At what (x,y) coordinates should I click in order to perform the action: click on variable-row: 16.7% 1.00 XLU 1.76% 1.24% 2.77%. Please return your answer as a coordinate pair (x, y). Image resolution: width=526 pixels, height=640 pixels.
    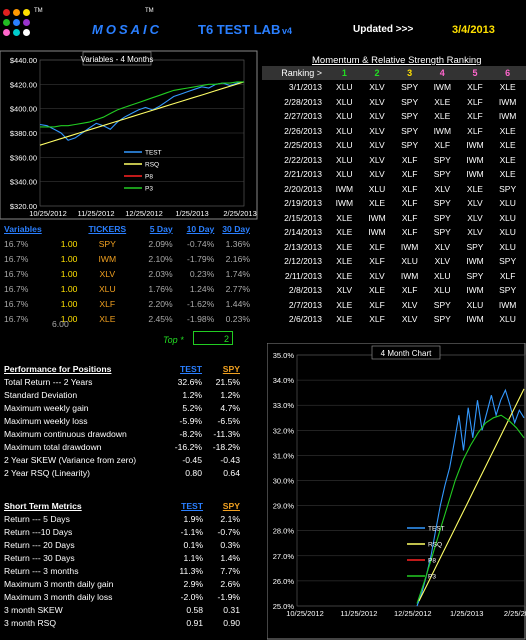
    Looking at the image, I should click on (127, 288).